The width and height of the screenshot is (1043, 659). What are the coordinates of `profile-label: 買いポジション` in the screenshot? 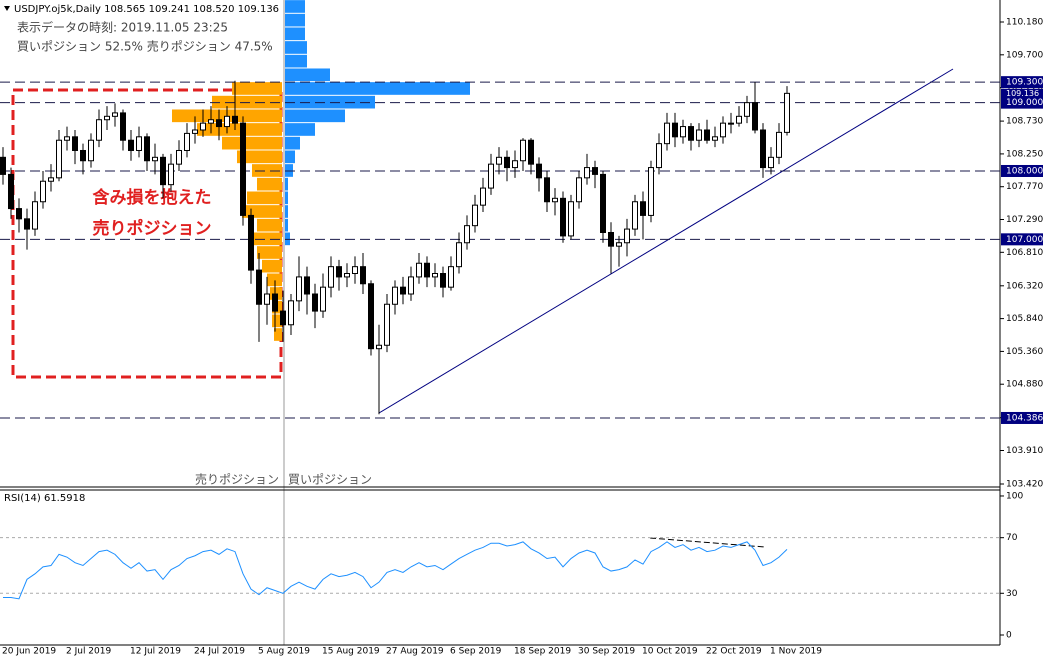 It's located at (330, 480).